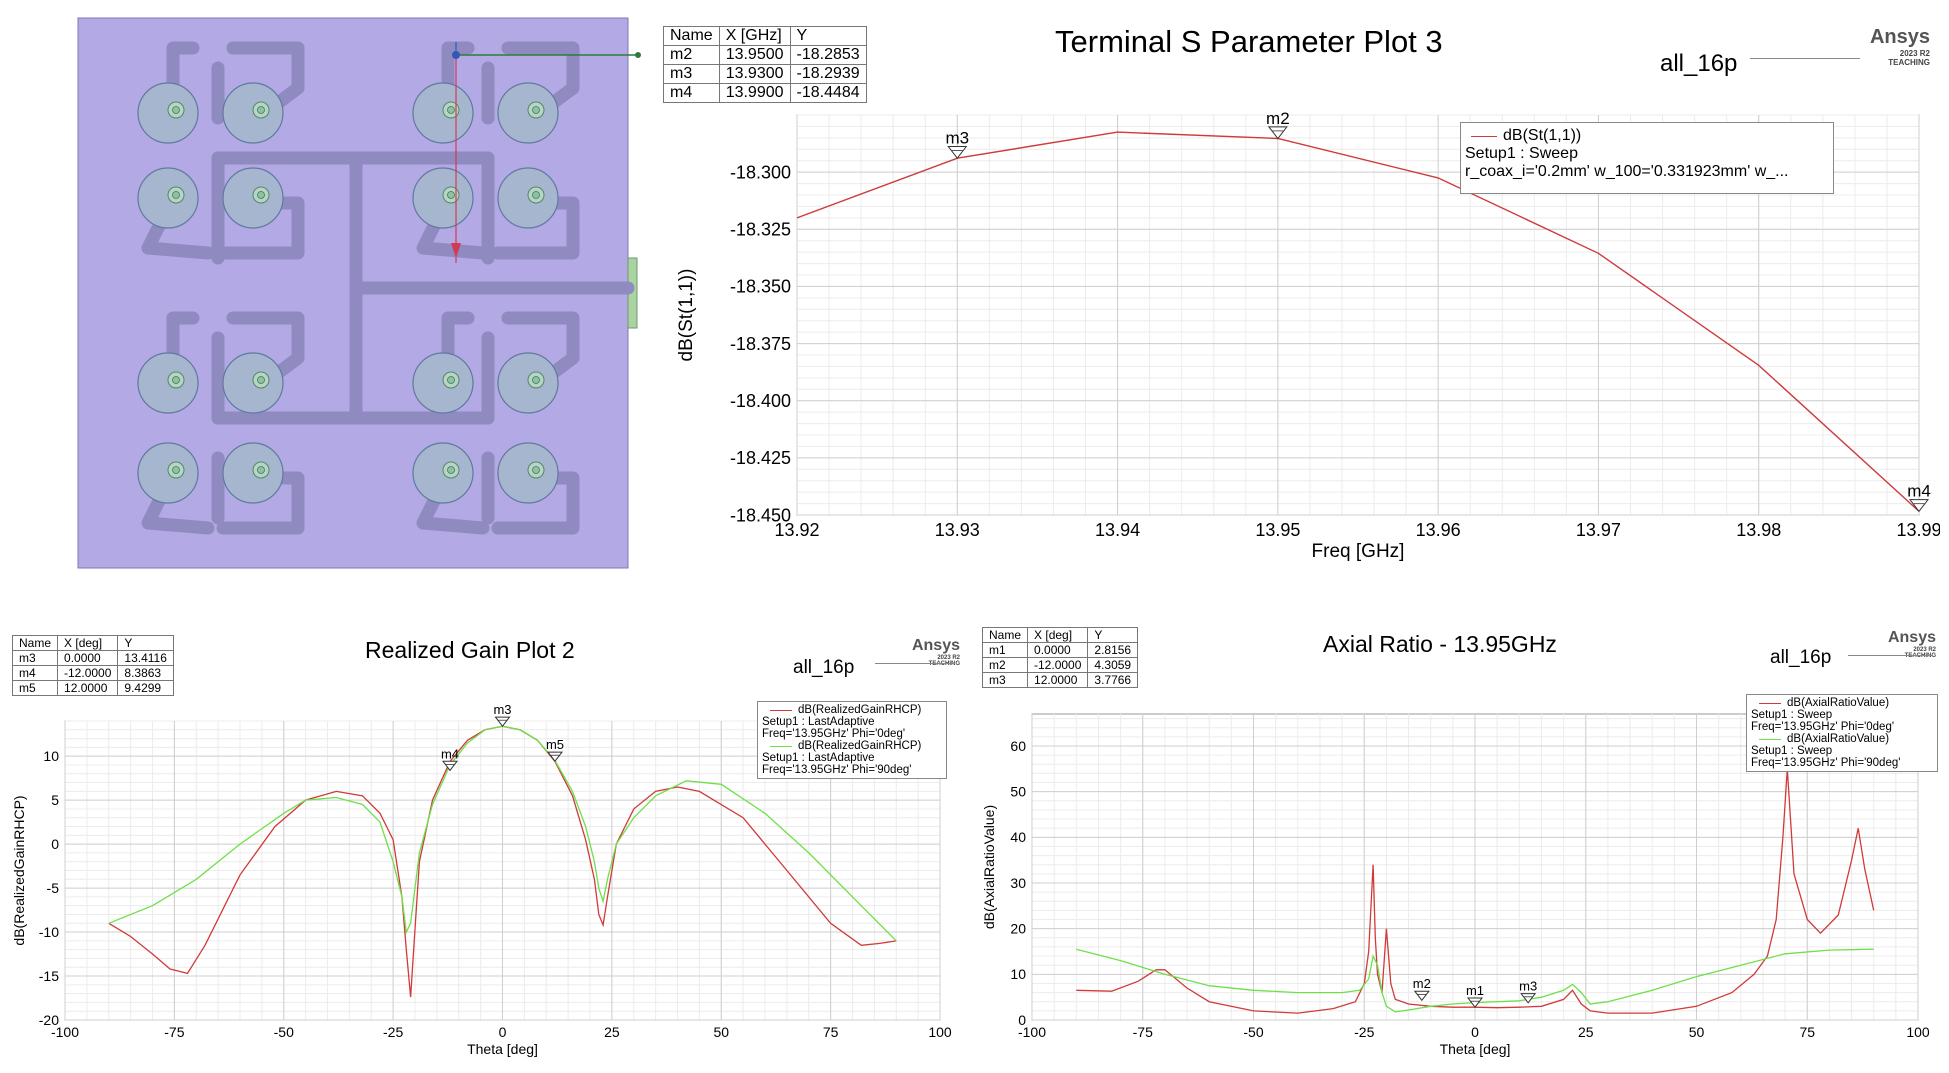 The height and width of the screenshot is (1073, 1949). What do you see at coordinates (834, 734) in the screenshot?
I see `legend-freq: Freq='13.95GHz' Phi='0deg'` at bounding box center [834, 734].